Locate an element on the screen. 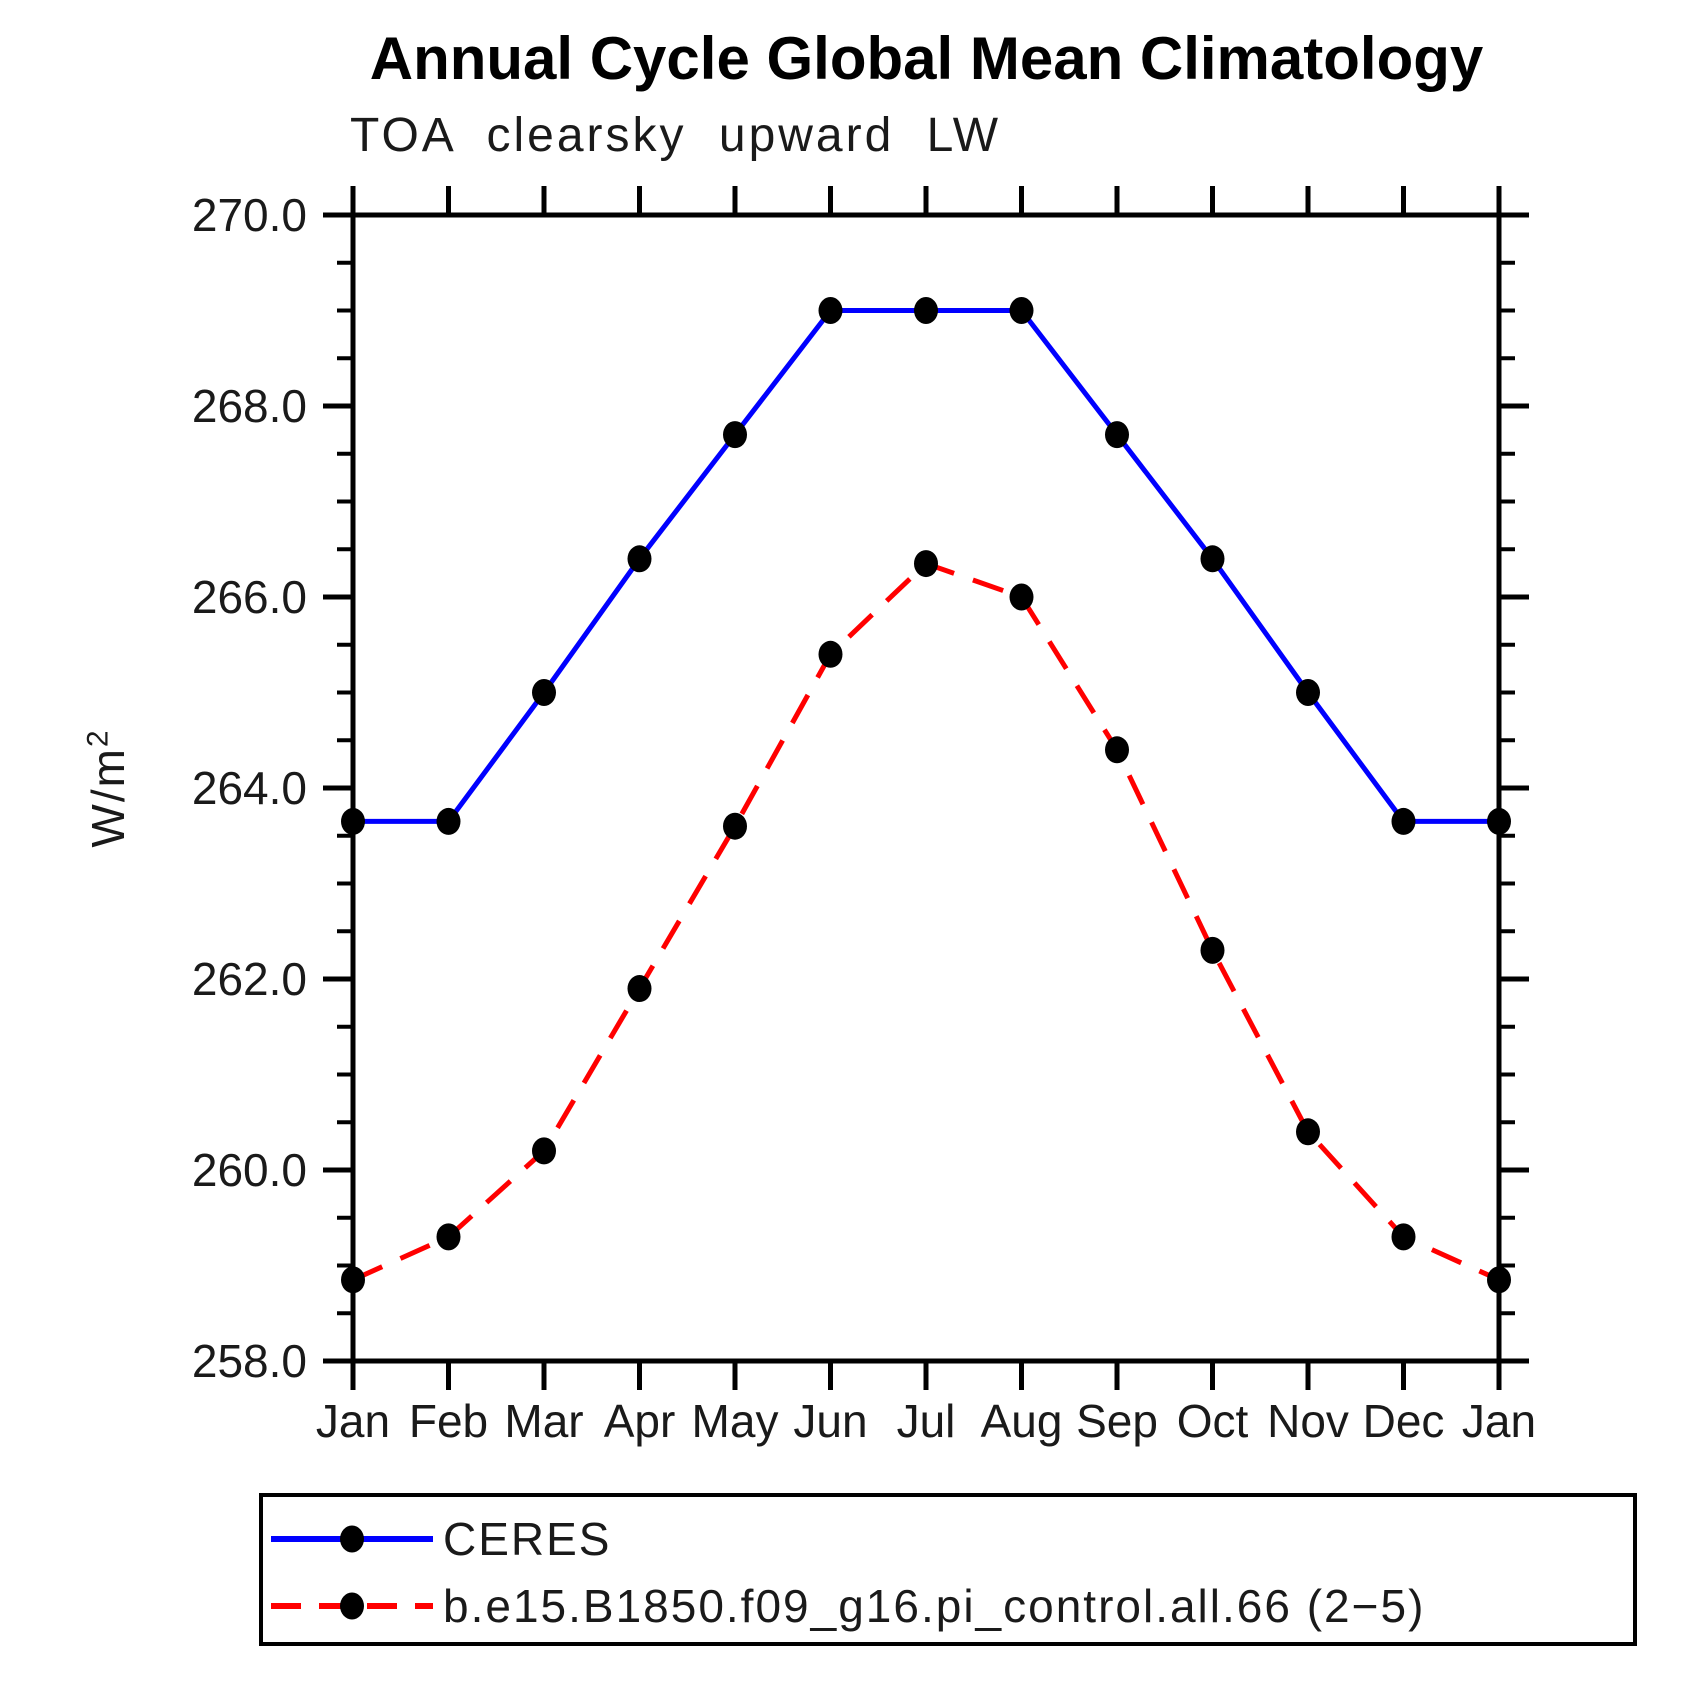  chart-subtitle: TOA clearsky upward LW is located at coordinates (676, 135).